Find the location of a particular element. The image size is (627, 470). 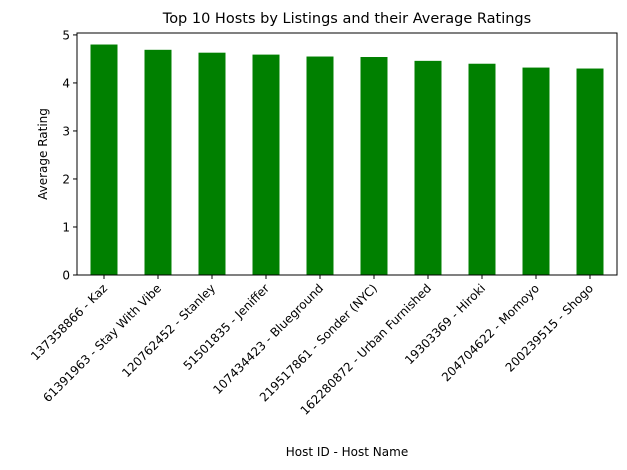

y-tick-label: 3 is located at coordinates (66, 131).